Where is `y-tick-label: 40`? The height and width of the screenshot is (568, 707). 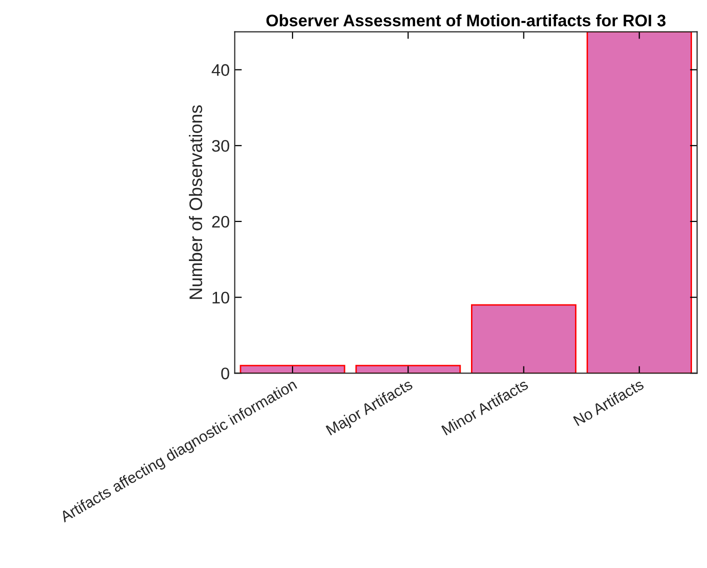 y-tick-label: 40 is located at coordinates (221, 70).